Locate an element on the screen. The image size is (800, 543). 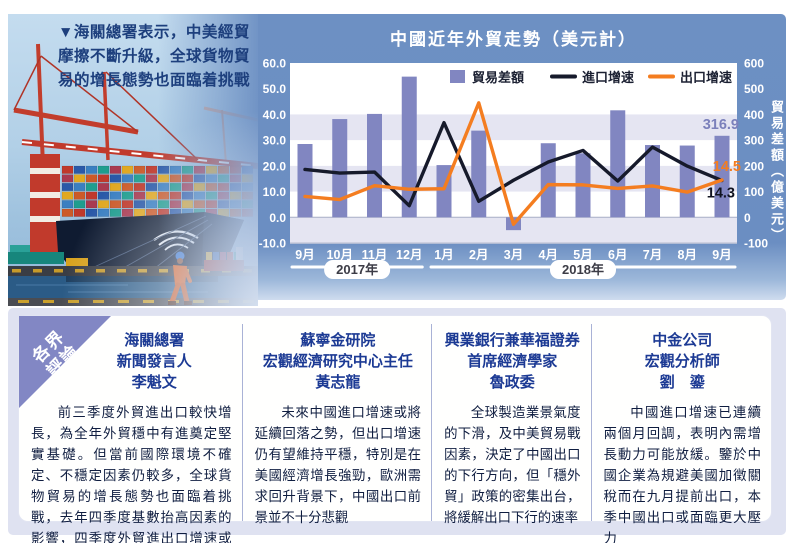
month-label: 11月 is located at coordinates (375, 255).